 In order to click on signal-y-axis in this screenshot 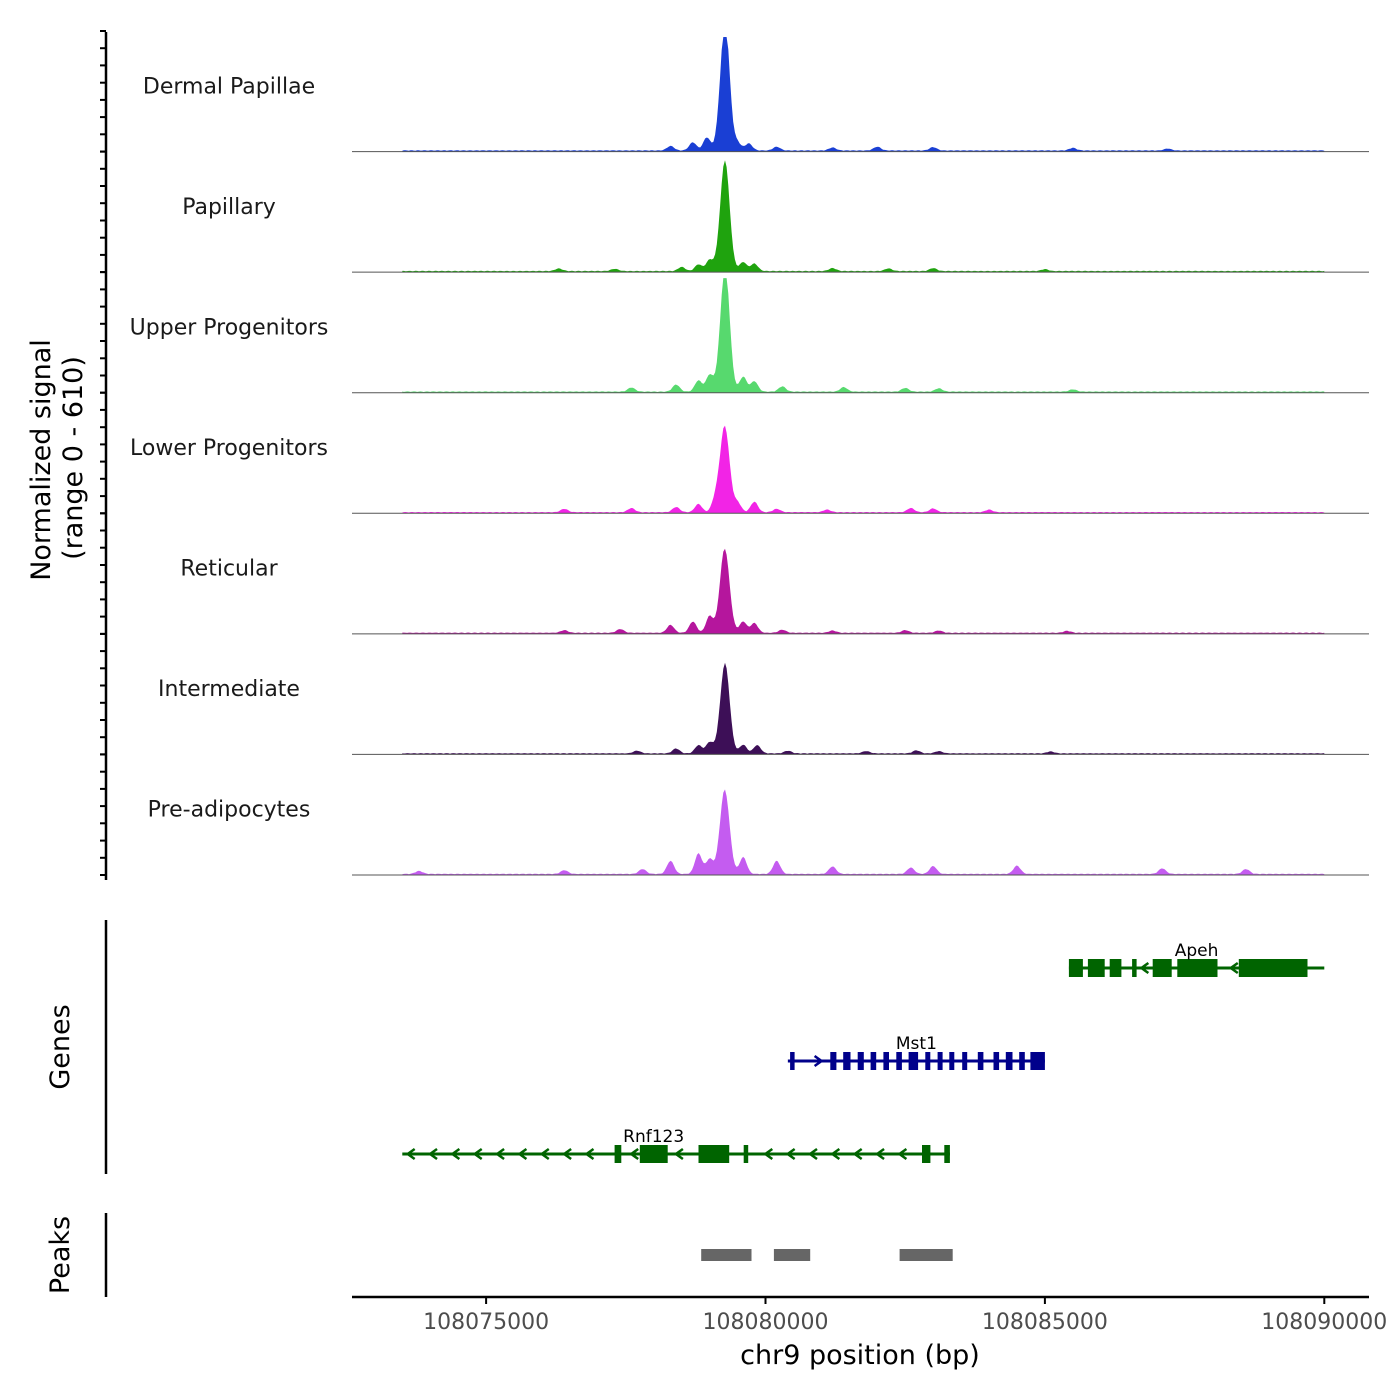, I will do `click(104, 455)`.